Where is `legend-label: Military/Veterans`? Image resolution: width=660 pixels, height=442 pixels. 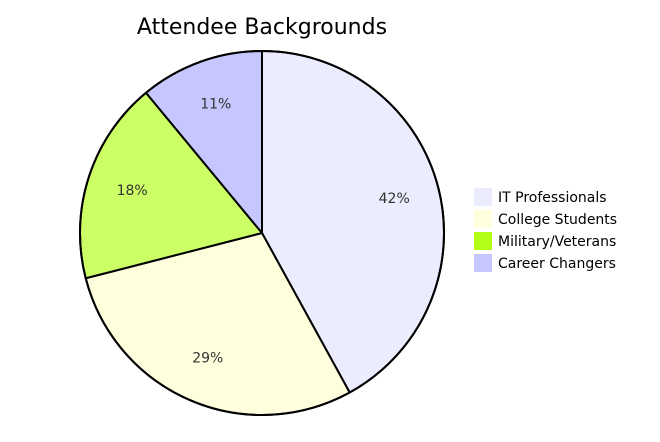 legend-label: Military/Veterans is located at coordinates (557, 242).